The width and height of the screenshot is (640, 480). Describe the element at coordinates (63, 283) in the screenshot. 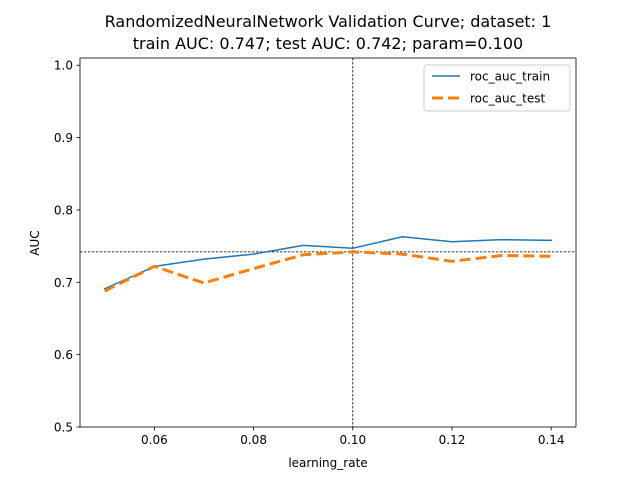

I see `y-tick-label: 0.7` at that location.